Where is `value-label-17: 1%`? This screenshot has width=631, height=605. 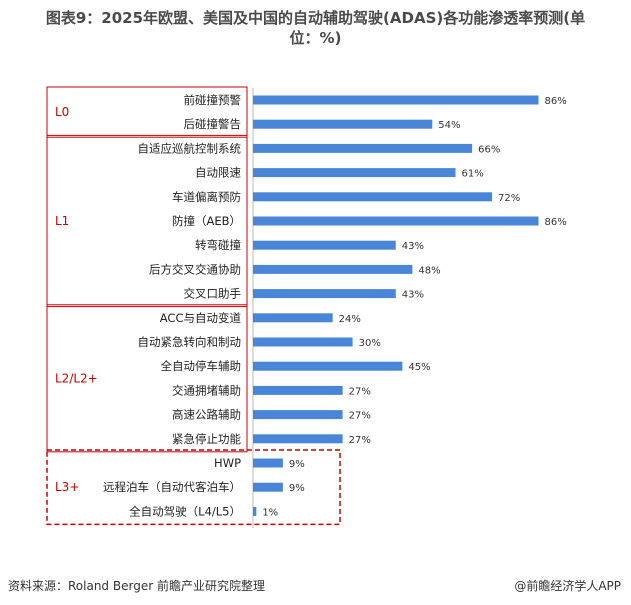
value-label-17: 1% is located at coordinates (270, 512).